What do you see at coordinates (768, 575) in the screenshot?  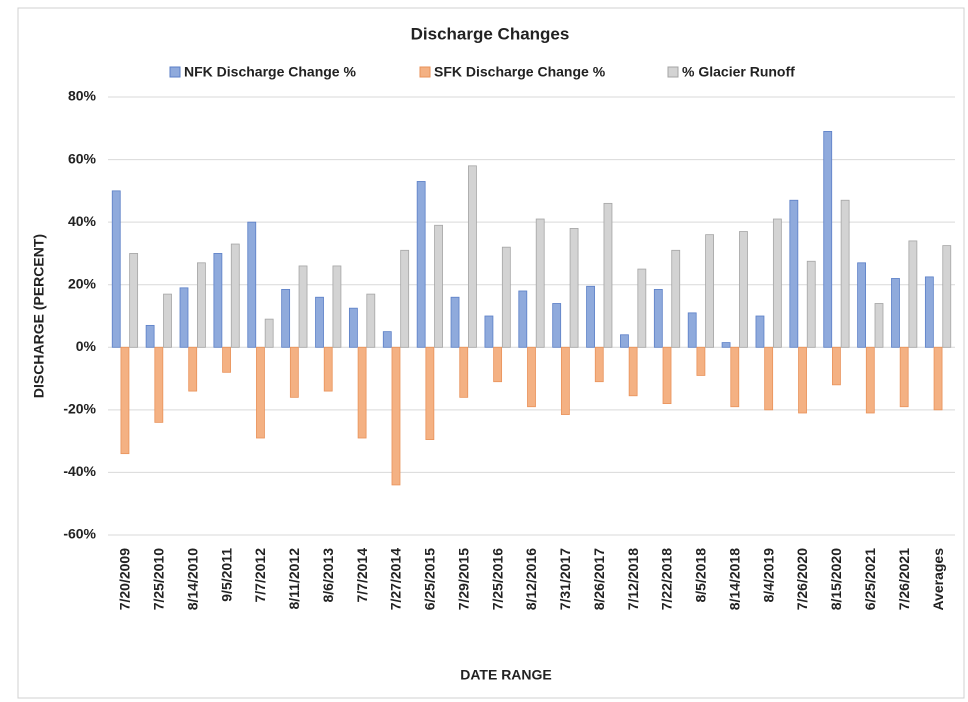 I see `x-tick-label: 8/4/2019` at bounding box center [768, 575].